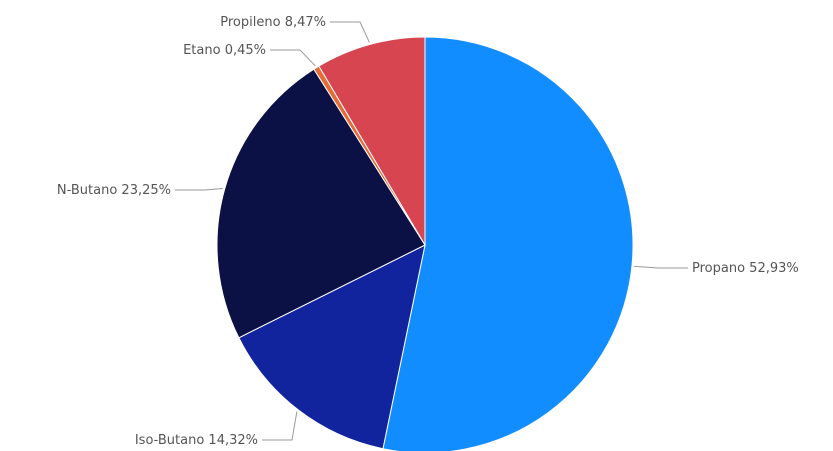 This screenshot has height=451, width=833. What do you see at coordinates (660, 267) in the screenshot?
I see `leader-line-propano` at bounding box center [660, 267].